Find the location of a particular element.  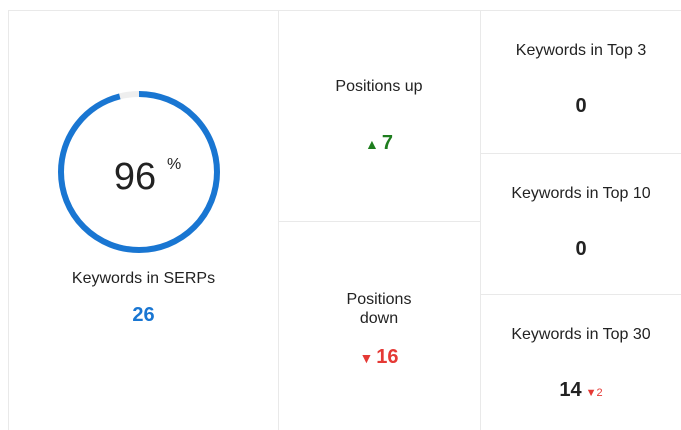

top-label: Keywords in Top 3 is located at coordinates (581, 50).